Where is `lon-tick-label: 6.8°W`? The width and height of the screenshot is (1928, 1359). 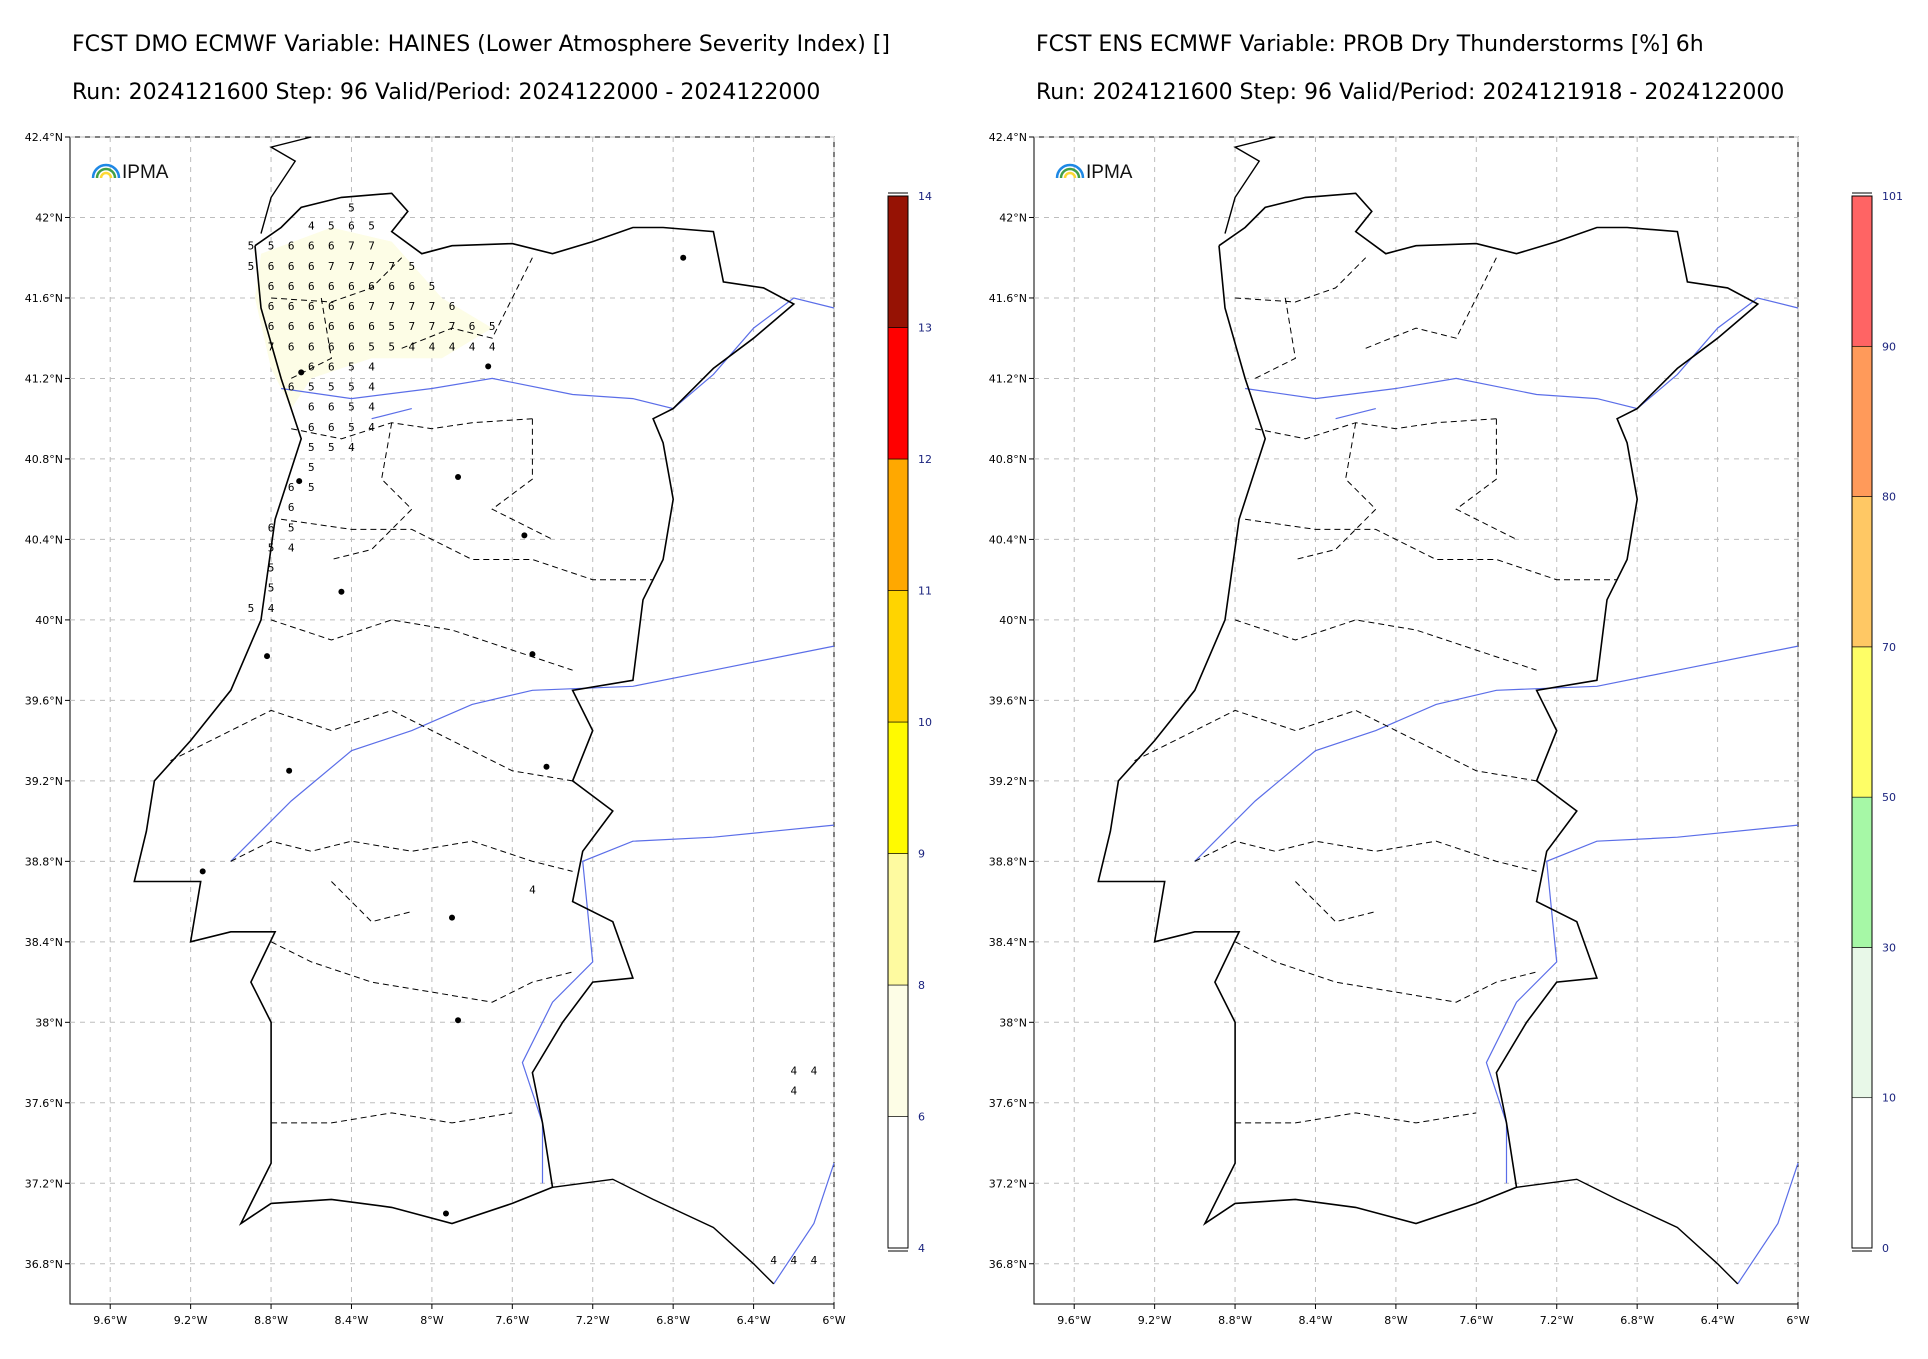
lon-tick-label: 6.8°W is located at coordinates (673, 1320).